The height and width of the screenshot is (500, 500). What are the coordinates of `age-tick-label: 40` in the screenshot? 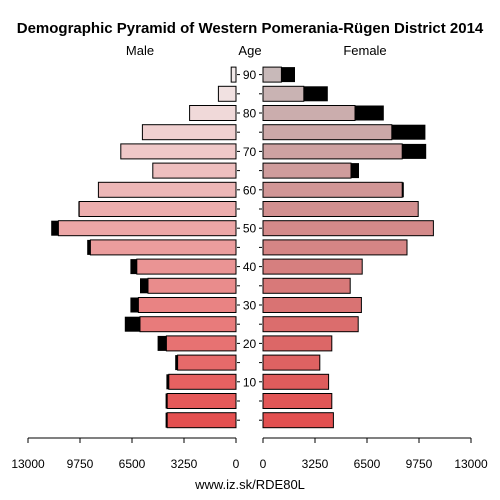 It's located at (250, 267).